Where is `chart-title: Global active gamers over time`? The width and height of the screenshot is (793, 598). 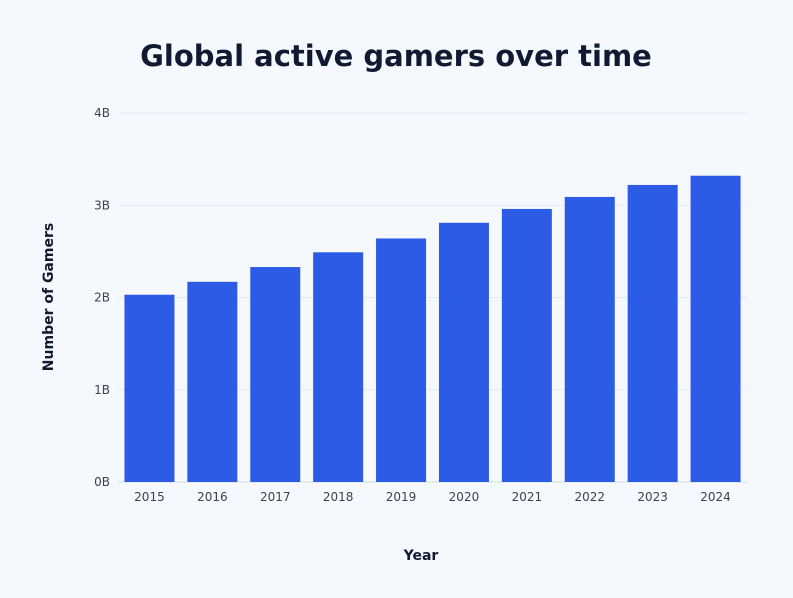 chart-title: Global active gamers over time is located at coordinates (396, 56).